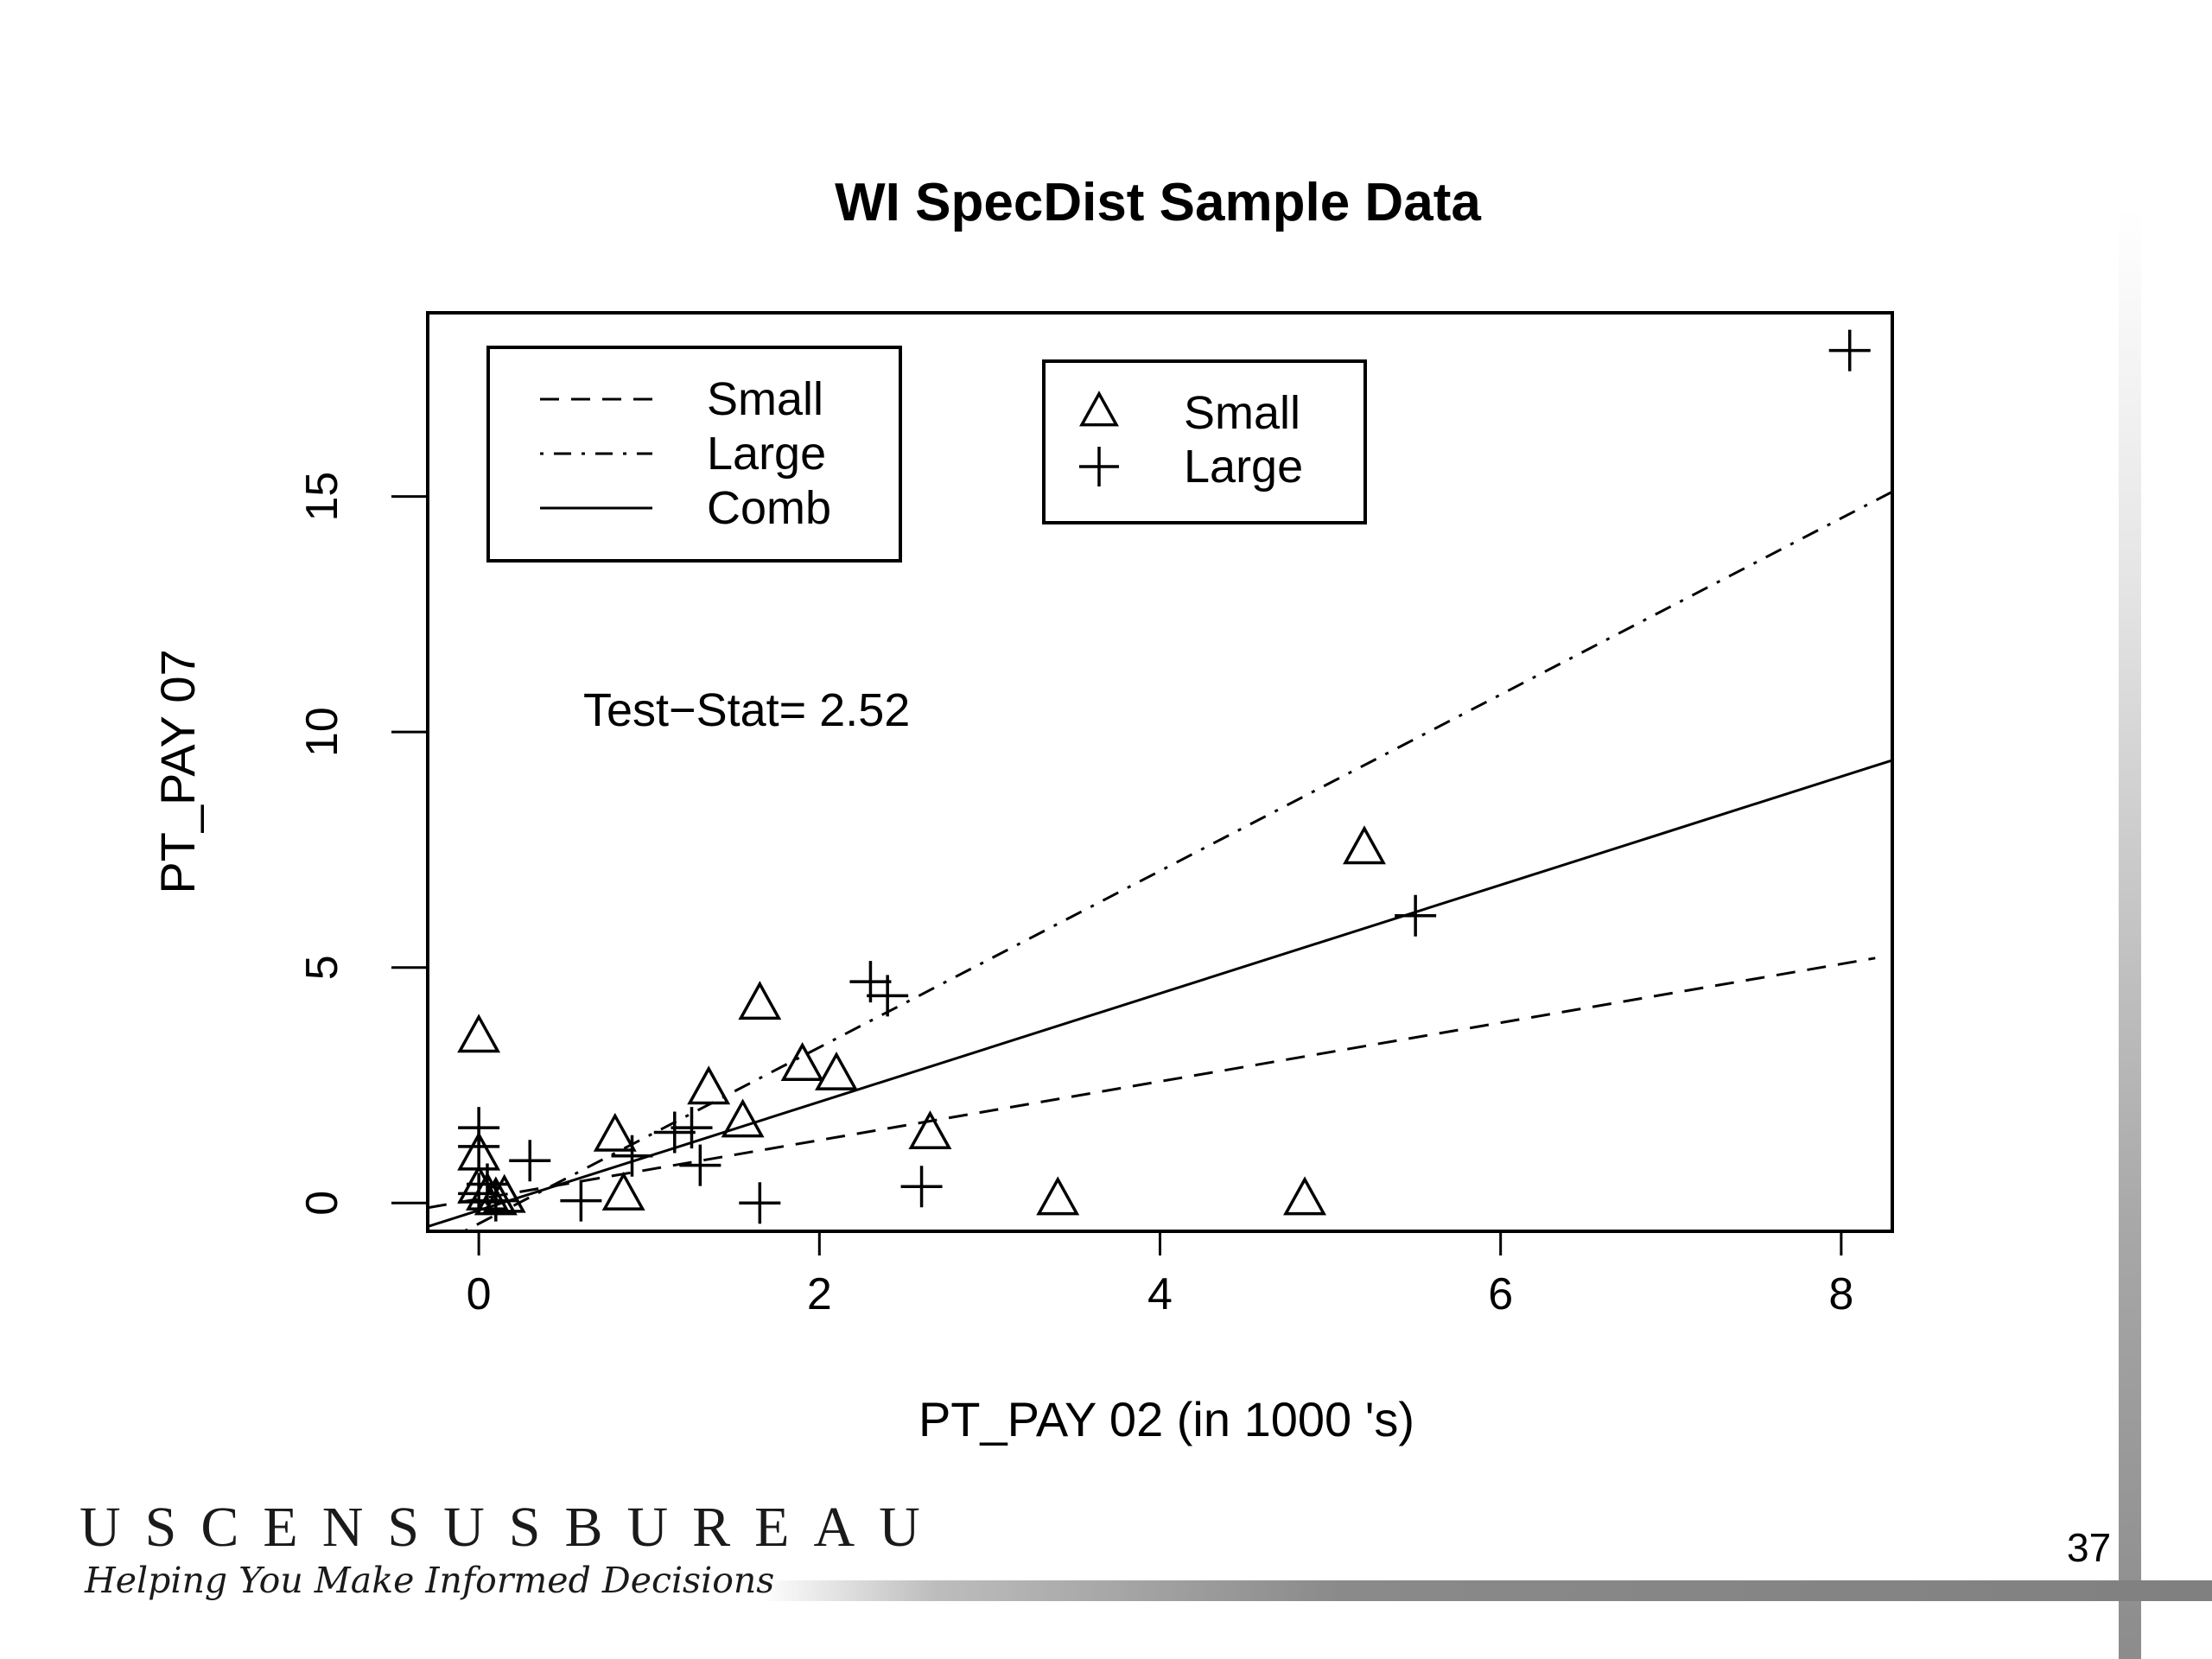 The image size is (2212, 1659). I want to click on point-legend-box, so click(1204, 441).